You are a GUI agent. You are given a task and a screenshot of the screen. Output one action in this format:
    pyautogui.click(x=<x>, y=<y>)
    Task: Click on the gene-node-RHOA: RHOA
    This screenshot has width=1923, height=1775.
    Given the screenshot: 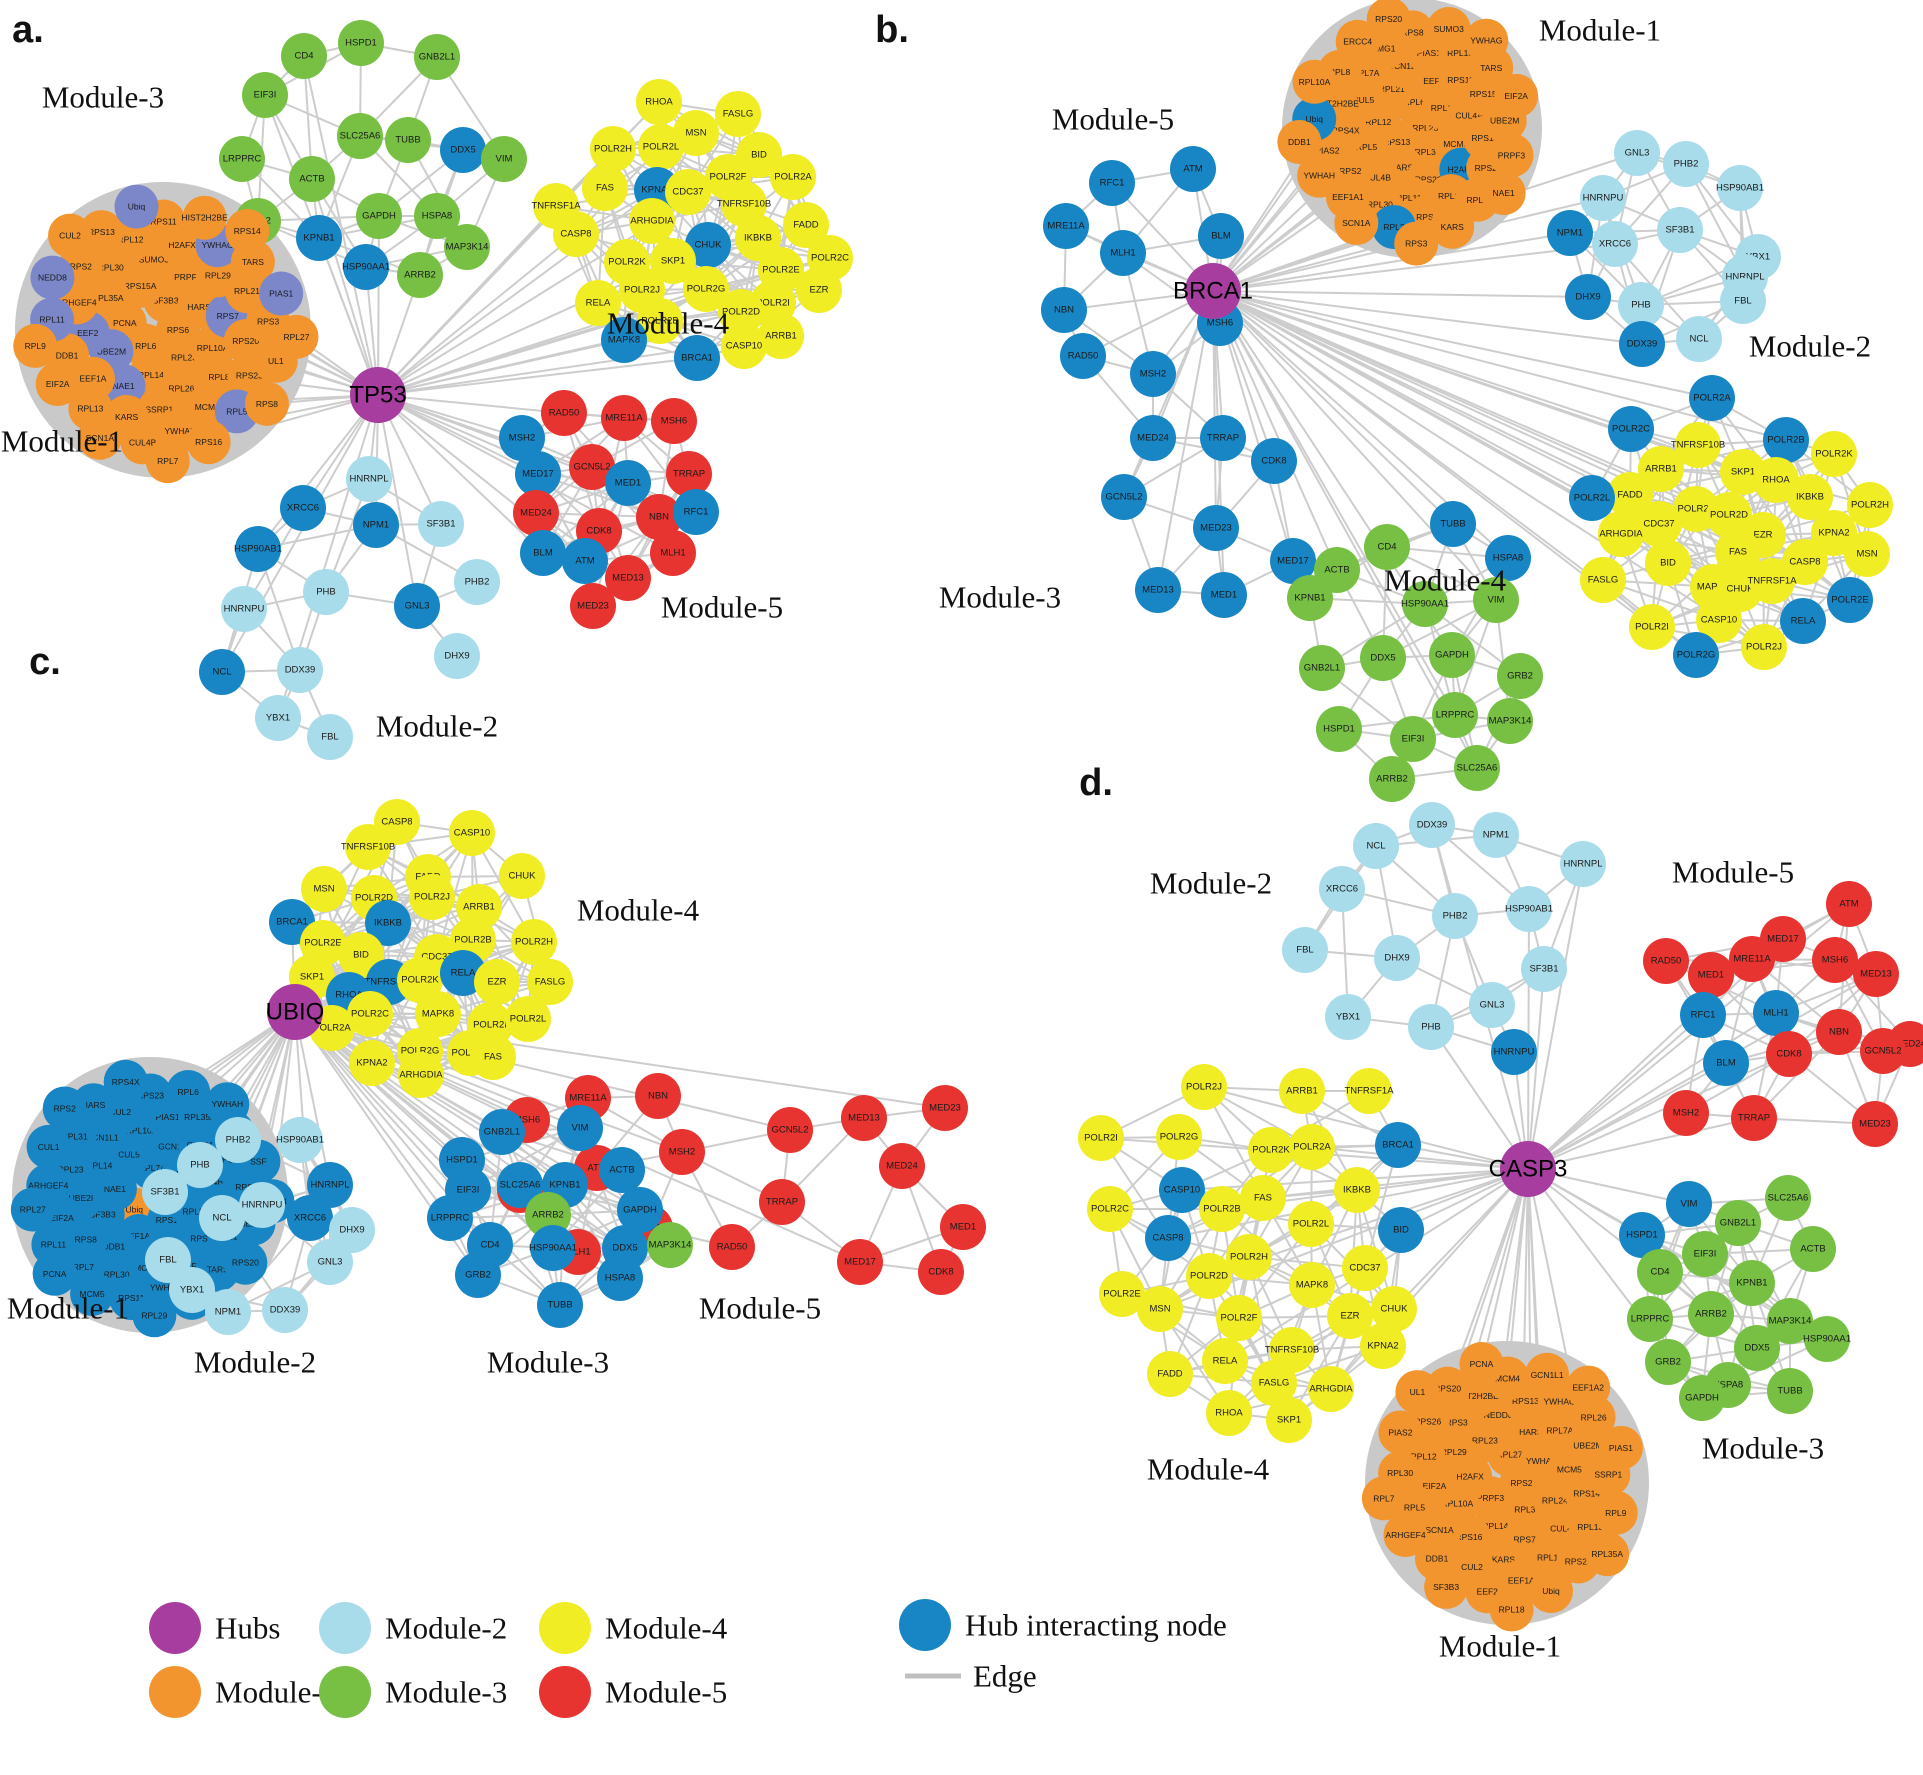 What is the action you would take?
    pyautogui.click(x=1776, y=480)
    